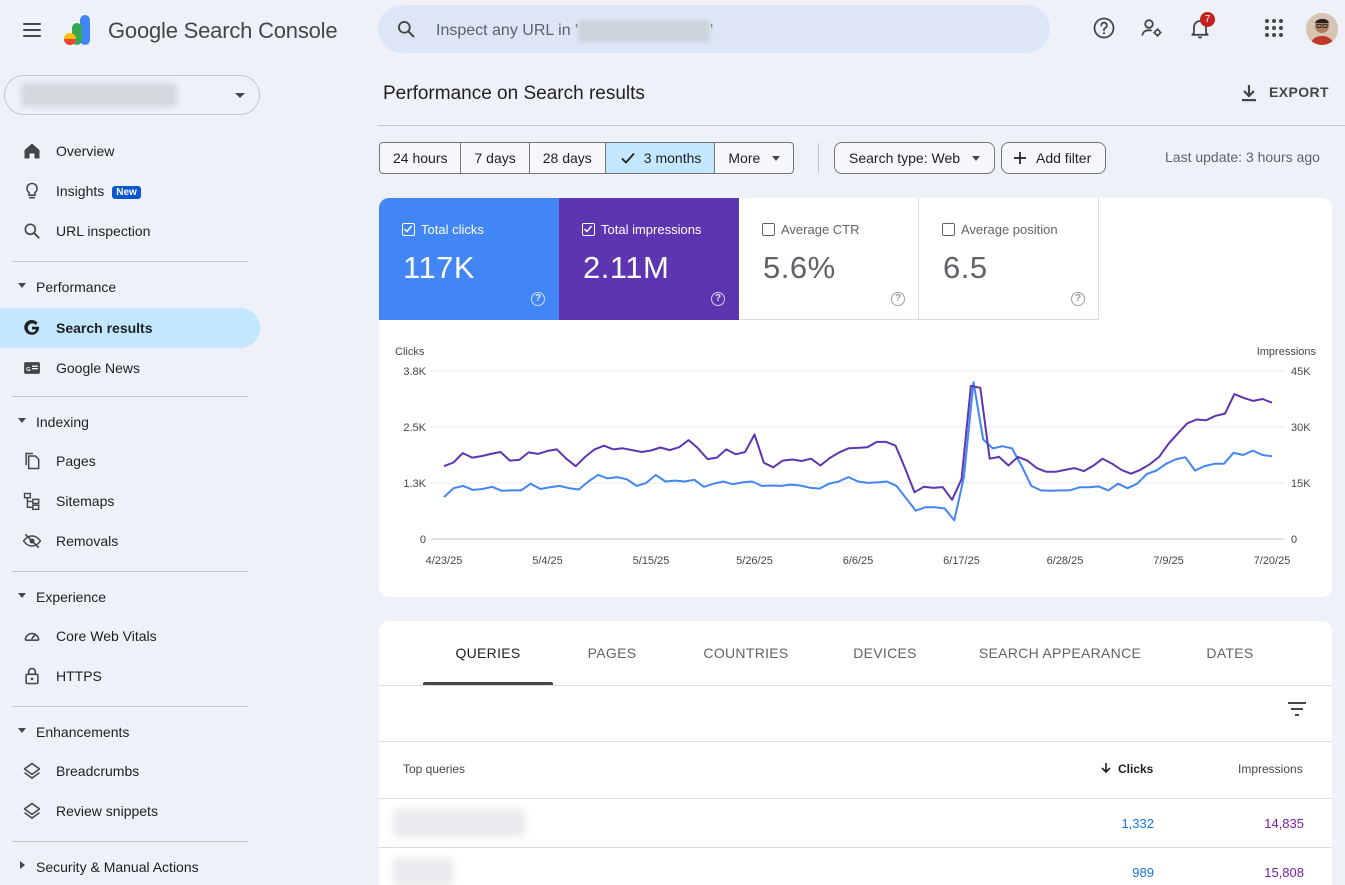  What do you see at coordinates (1301, 484) in the screenshot?
I see `y-tick-label-right: 15K` at bounding box center [1301, 484].